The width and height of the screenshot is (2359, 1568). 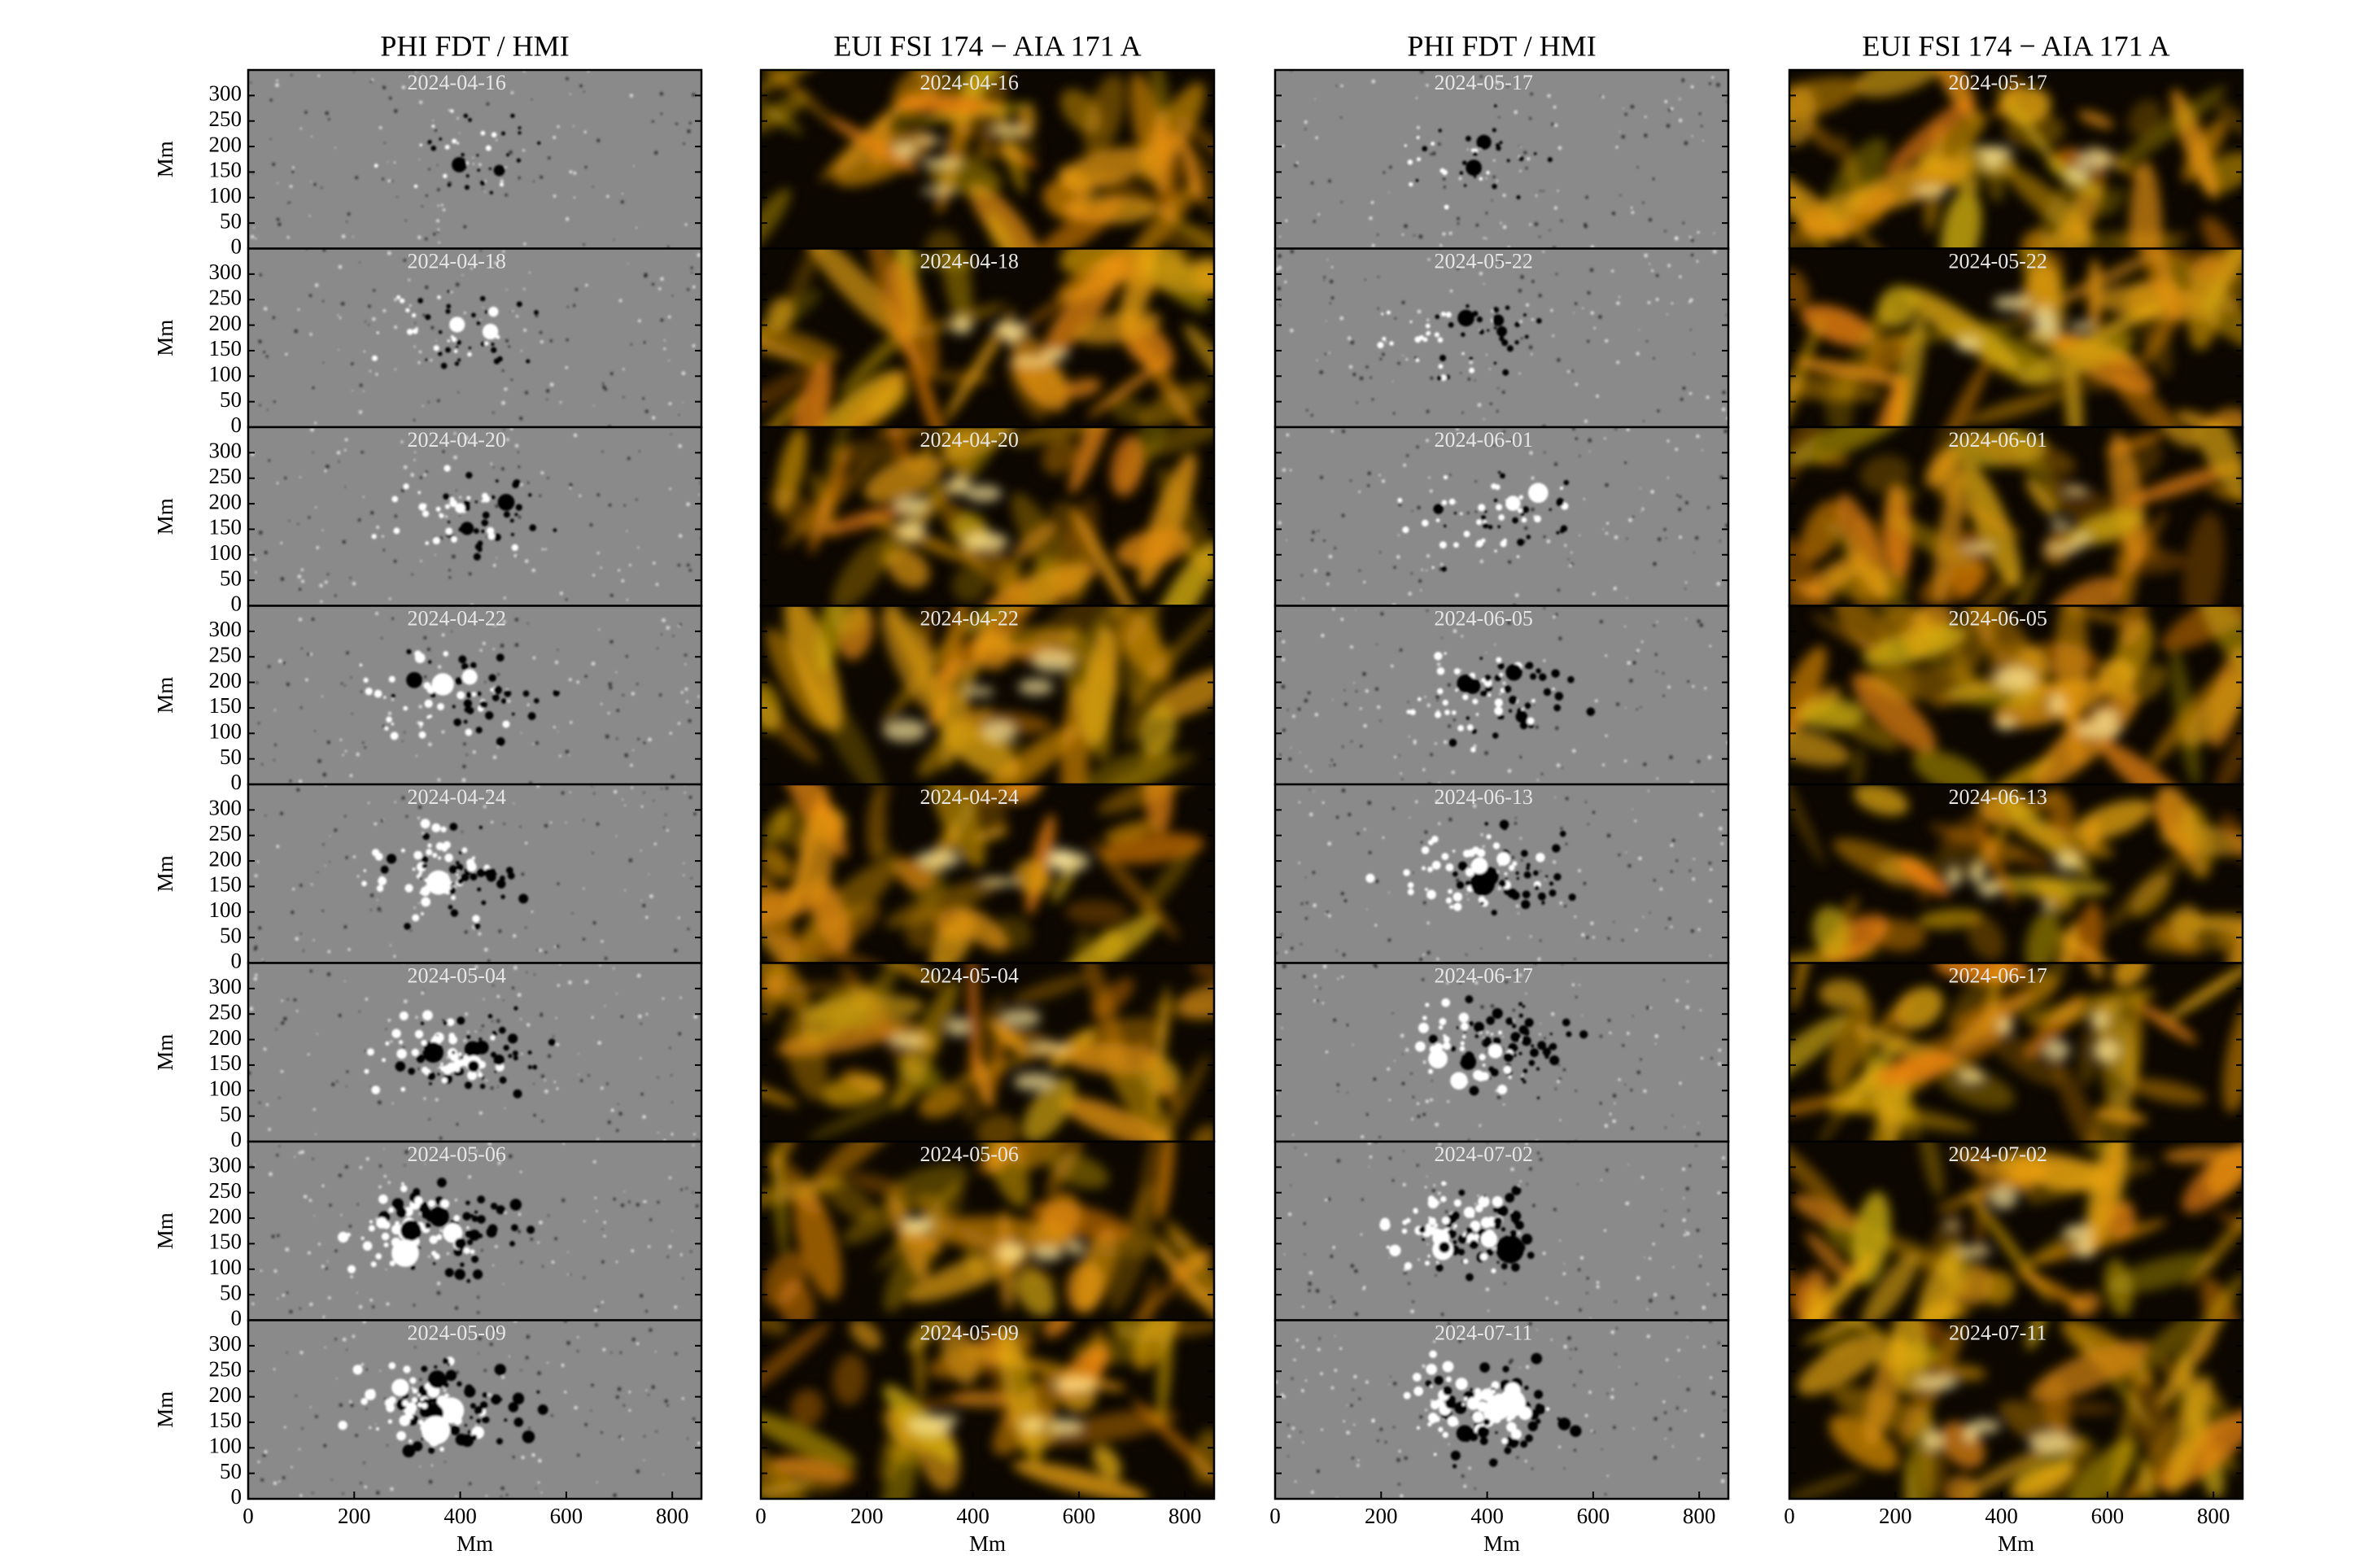 What do you see at coordinates (225, 1394) in the screenshot?
I see `y-tick-label: 200` at bounding box center [225, 1394].